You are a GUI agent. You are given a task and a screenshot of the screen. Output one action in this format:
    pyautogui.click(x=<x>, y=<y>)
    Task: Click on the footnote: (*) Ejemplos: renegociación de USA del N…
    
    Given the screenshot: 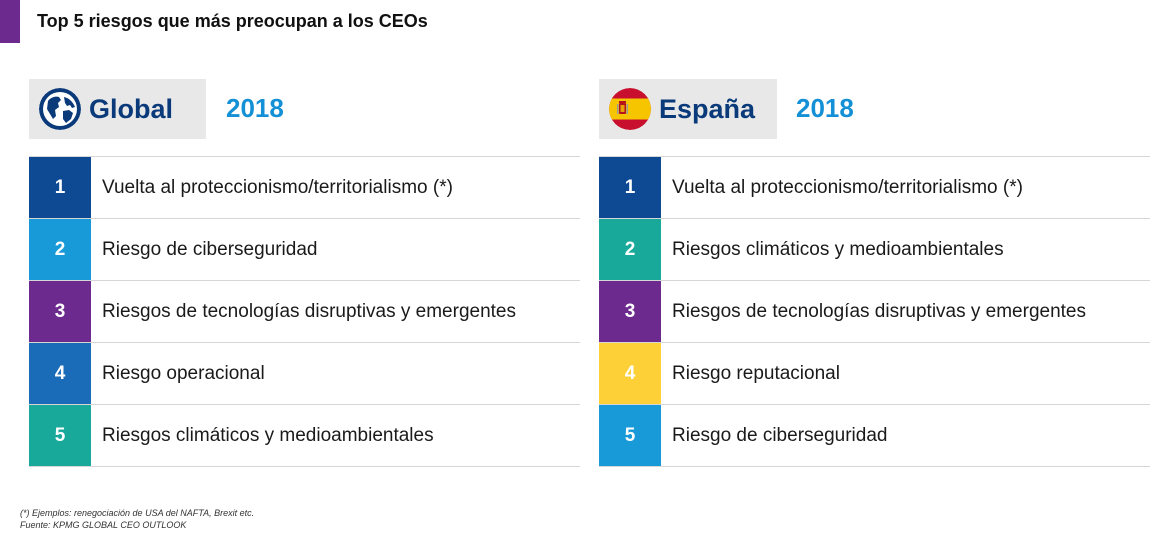 What is the action you would take?
    pyautogui.click(x=137, y=513)
    